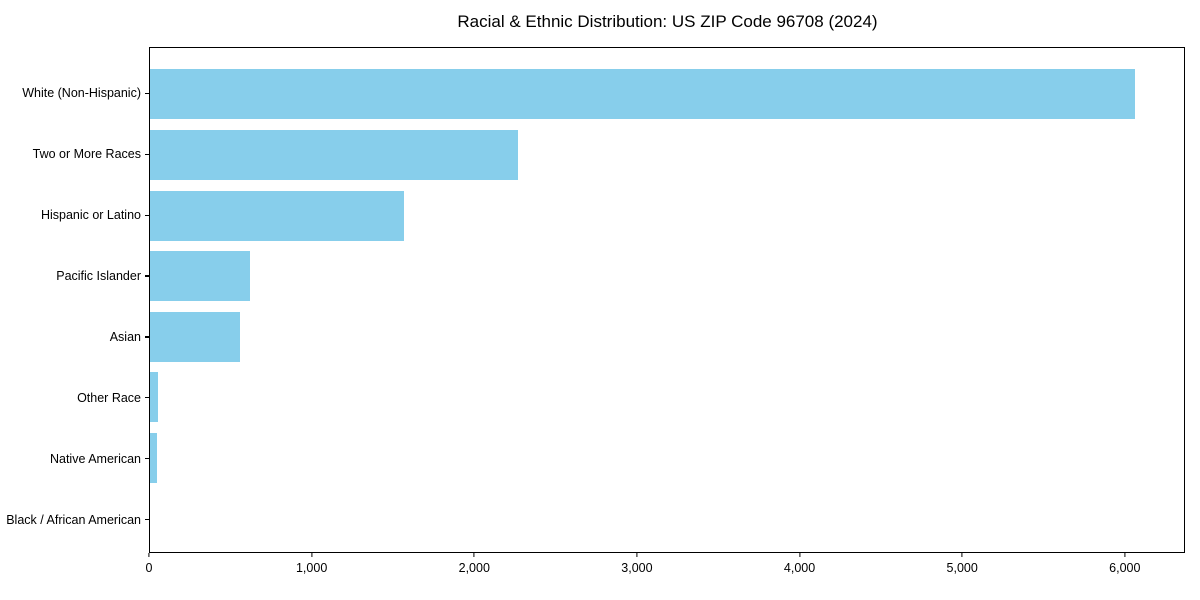 The height and width of the screenshot is (600, 1200). I want to click on y-axis-label: White (Non-Hispanic), so click(81, 93).